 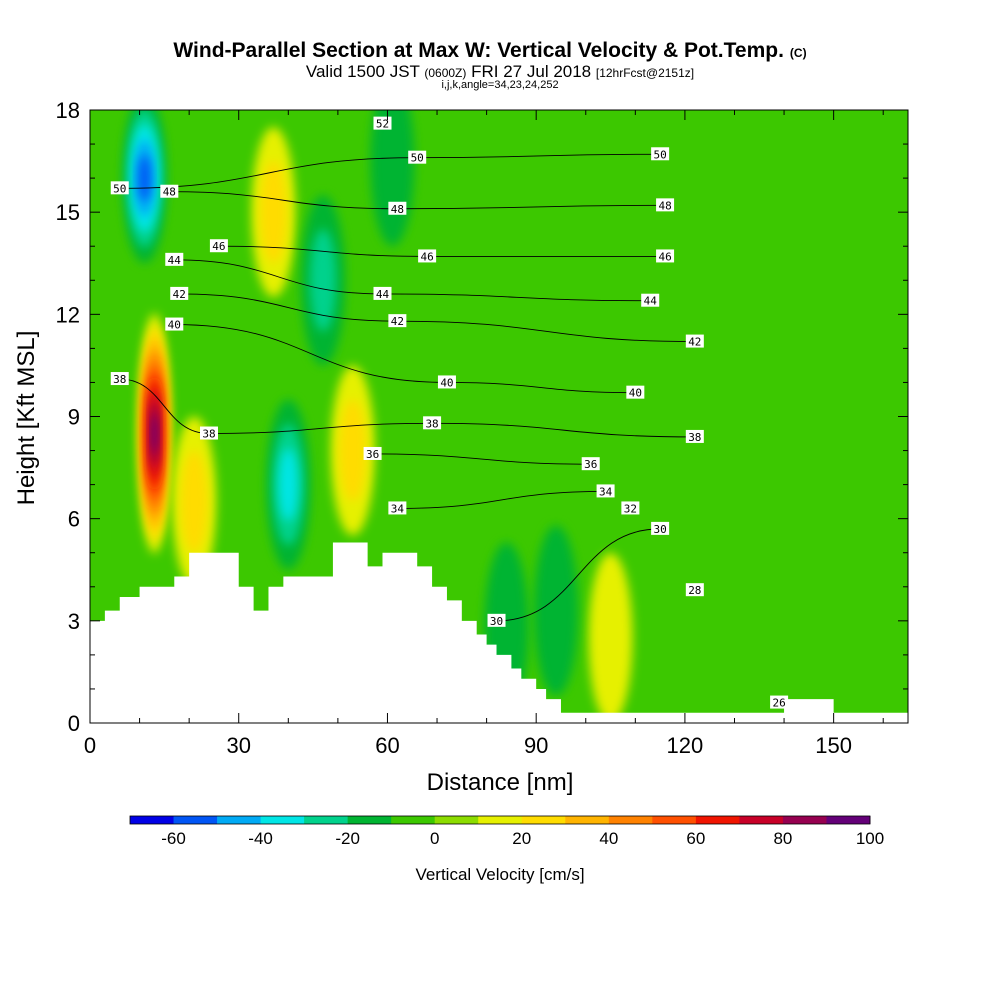 I want to click on theta-contour-label: 36, so click(x=372, y=453).